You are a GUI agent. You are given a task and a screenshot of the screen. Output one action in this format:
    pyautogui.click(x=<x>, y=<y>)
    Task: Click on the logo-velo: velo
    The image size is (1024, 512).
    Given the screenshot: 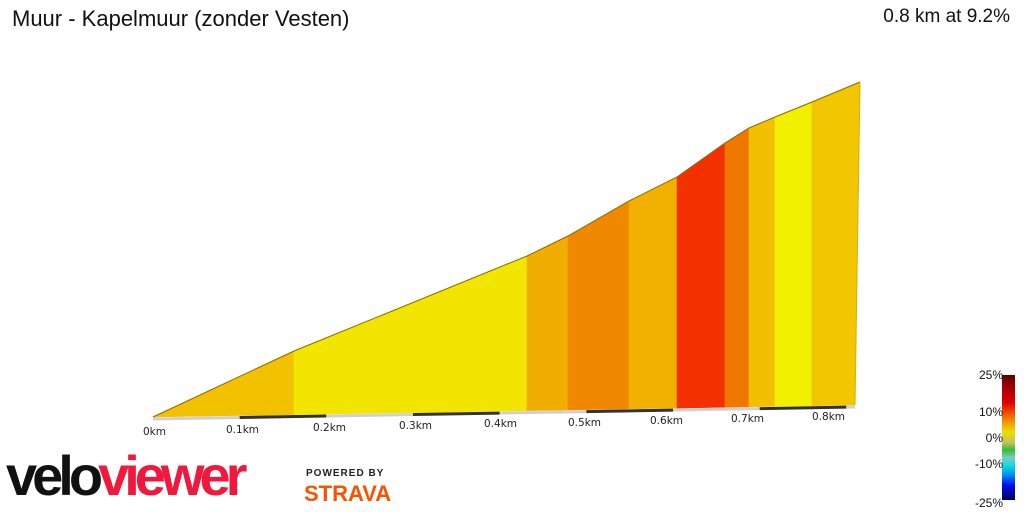 What is the action you would take?
    pyautogui.click(x=54, y=475)
    